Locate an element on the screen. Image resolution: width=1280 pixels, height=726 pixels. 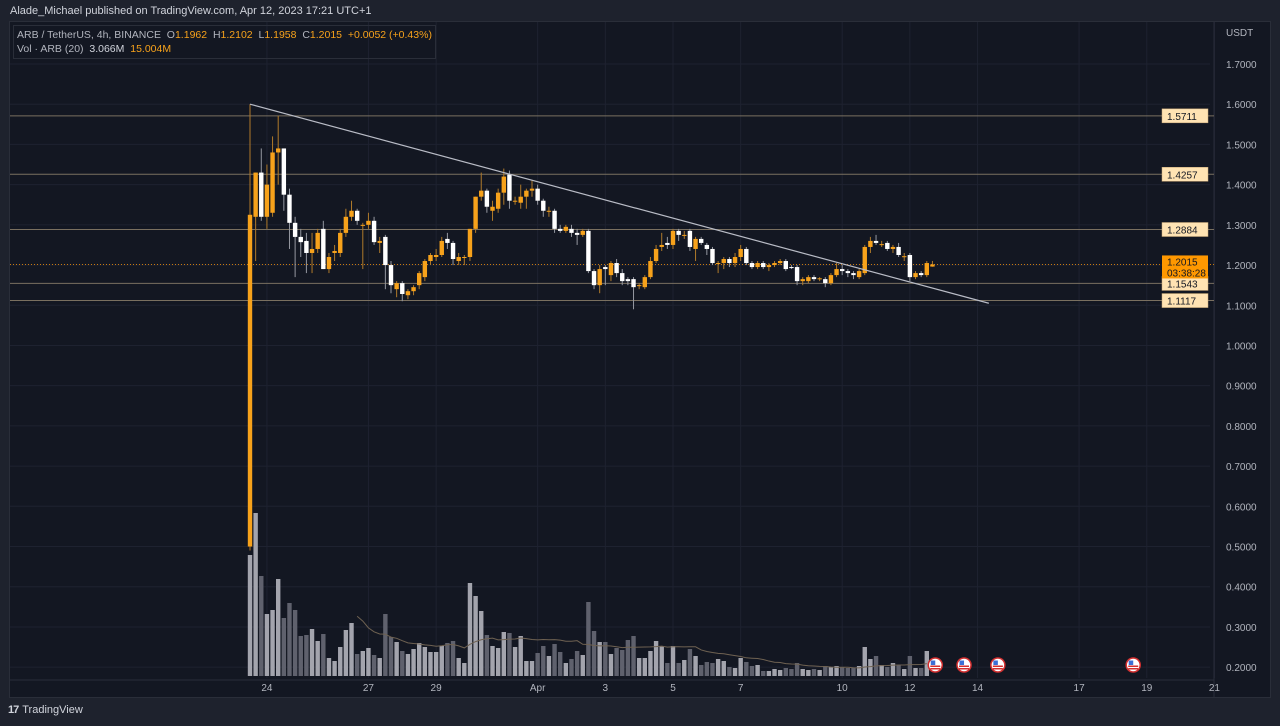
y-tick-label: 0.5000 is located at coordinates (1241, 548).